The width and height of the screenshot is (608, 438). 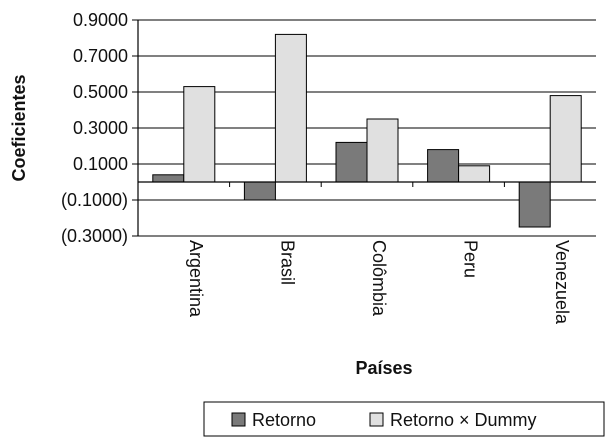 I want to click on x-category-label: Brasil, so click(x=287, y=262).